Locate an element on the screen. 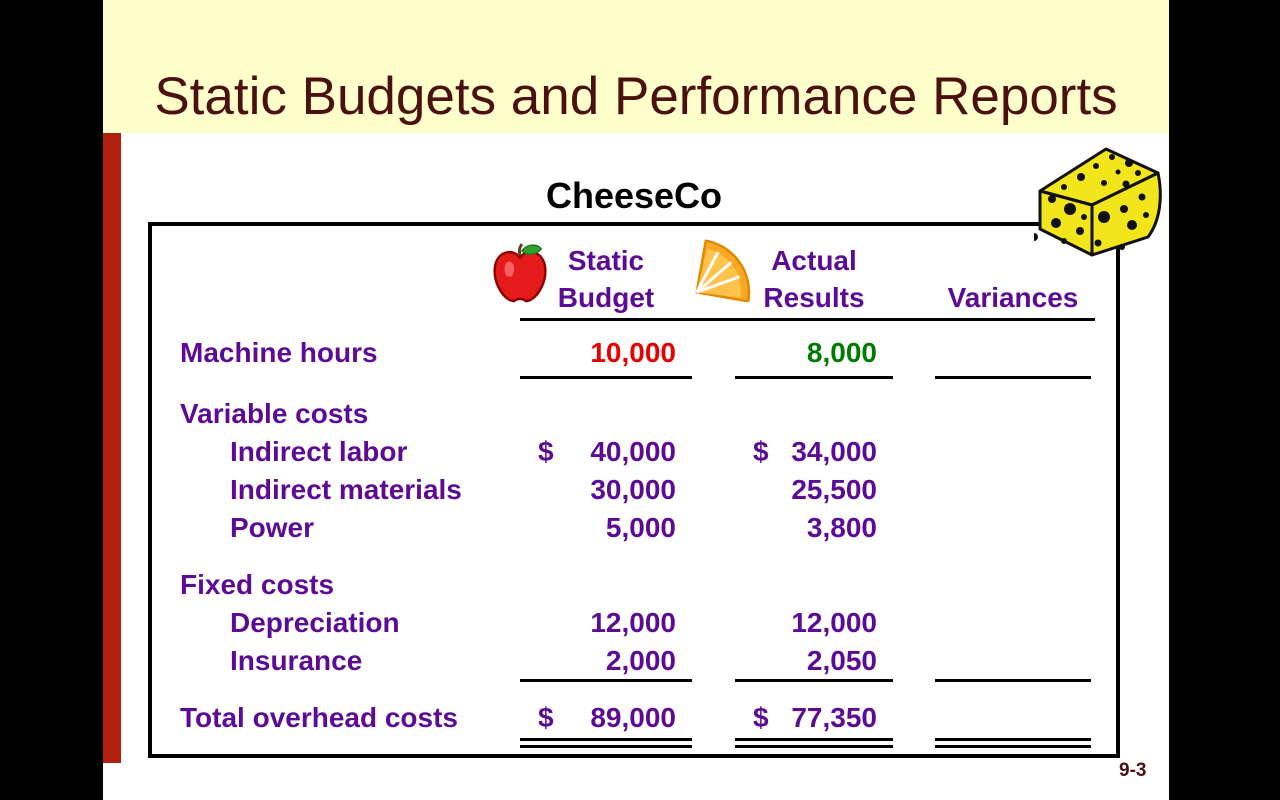 The height and width of the screenshot is (800, 1280). section-label: Variable costs is located at coordinates (274, 413).